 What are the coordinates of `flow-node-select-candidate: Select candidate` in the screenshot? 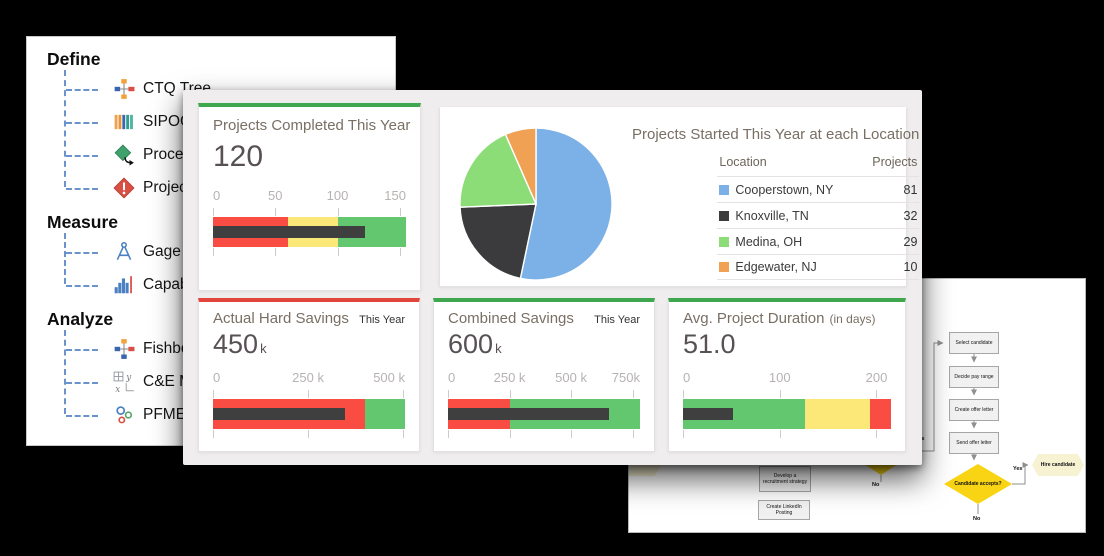 It's located at (974, 343).